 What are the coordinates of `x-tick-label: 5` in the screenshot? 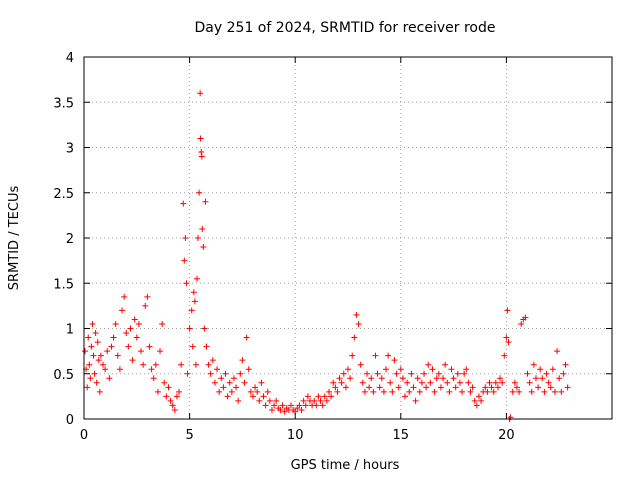 It's located at (189, 435).